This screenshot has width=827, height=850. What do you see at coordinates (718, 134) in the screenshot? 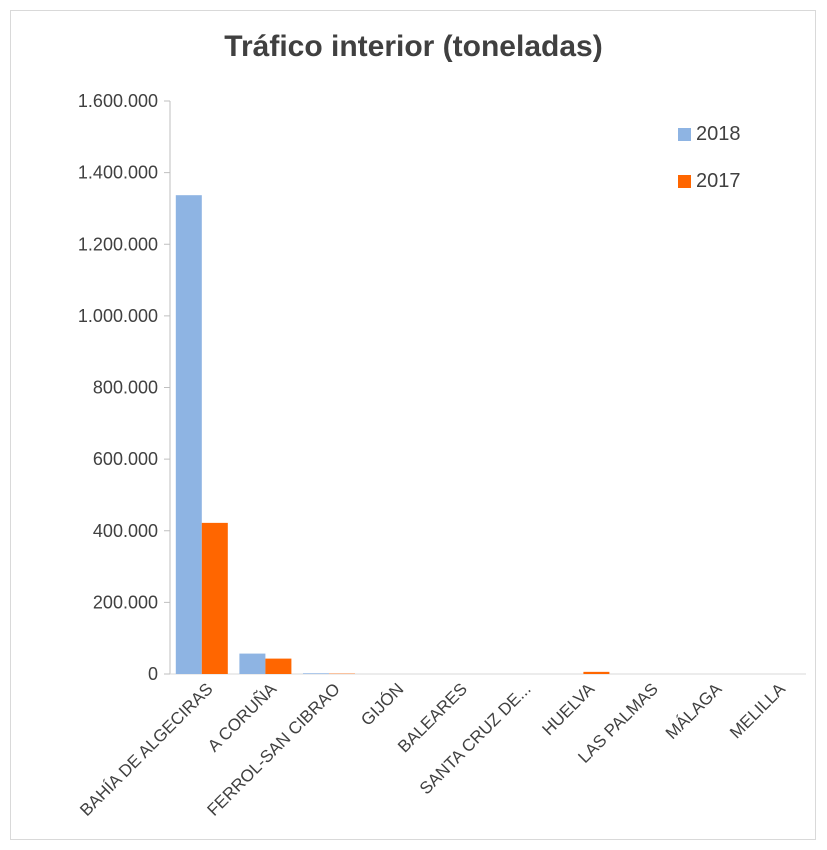
I see `legend-label-2018: 2018` at bounding box center [718, 134].